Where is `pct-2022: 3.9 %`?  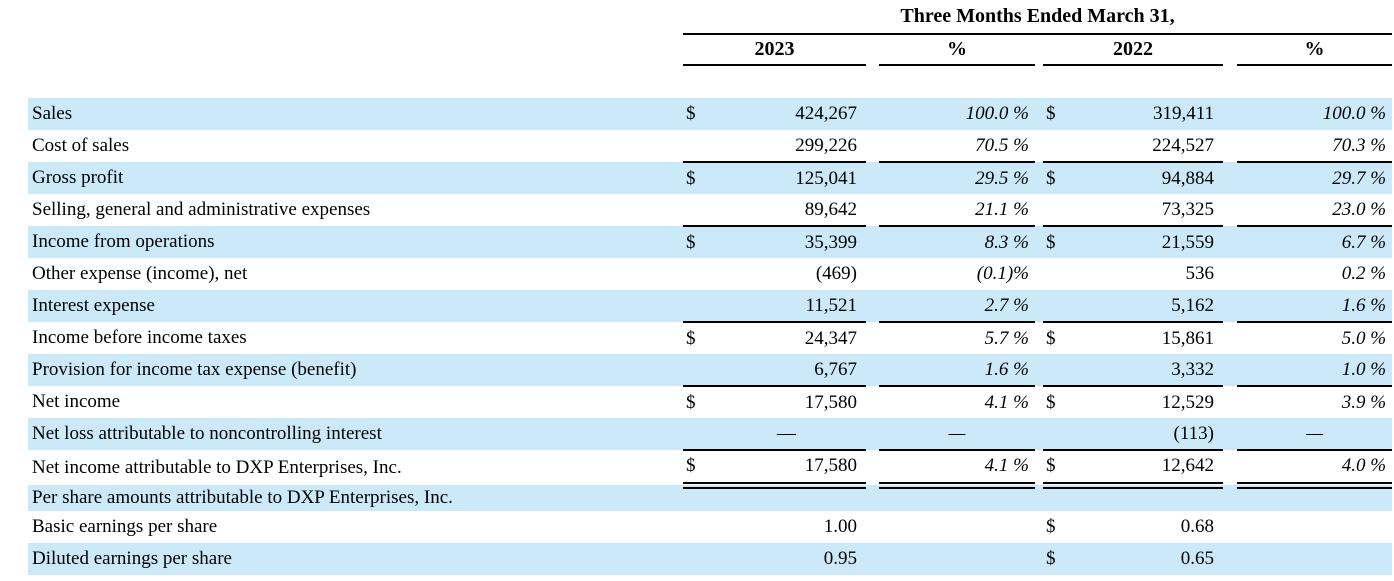
pct-2022: 3.9 % is located at coordinates (1364, 402).